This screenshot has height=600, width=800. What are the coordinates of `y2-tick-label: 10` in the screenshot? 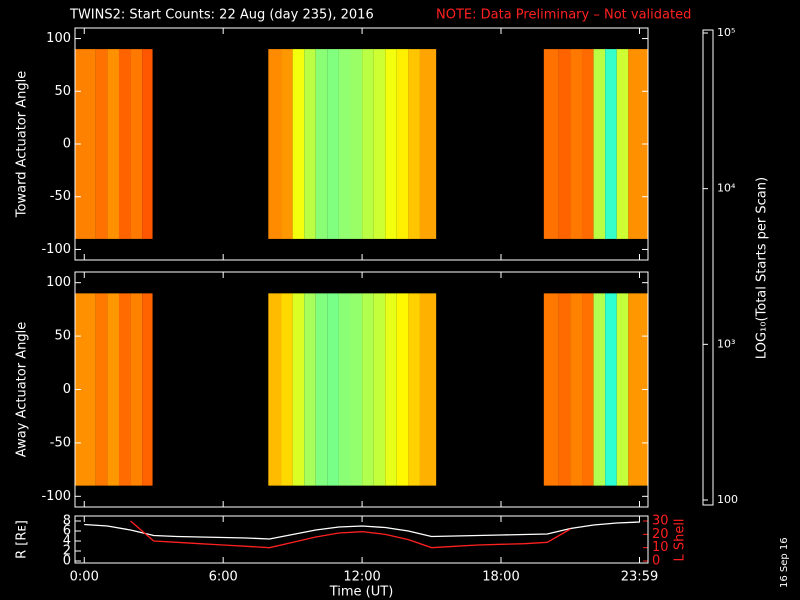 It's located at (660, 547).